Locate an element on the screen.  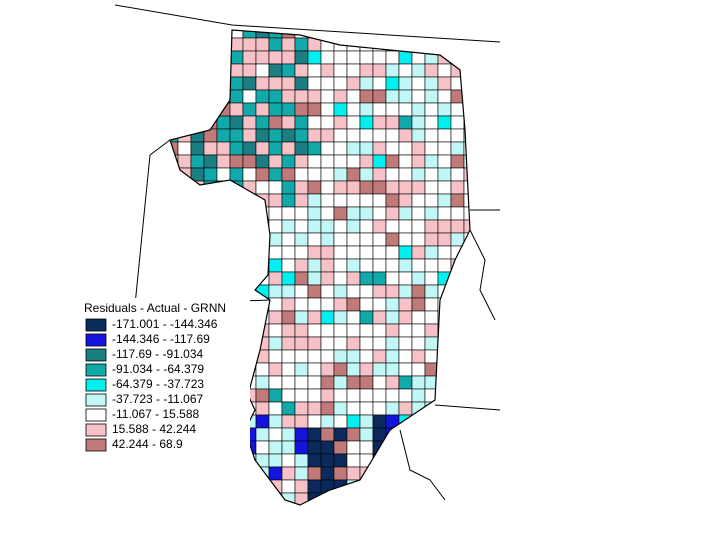
legend-swatch is located at coordinates (96, 415).